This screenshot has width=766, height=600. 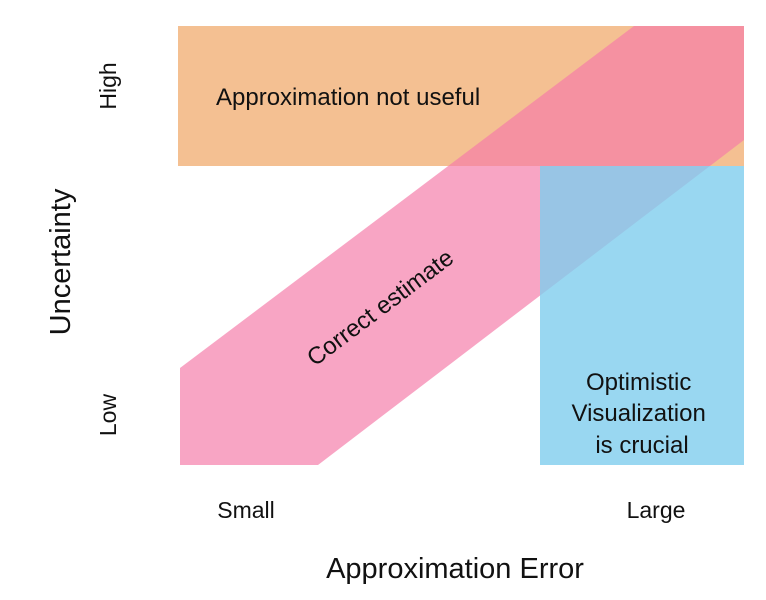 I want to click on region-label-optimistic-line-2: Visualization, so click(x=639, y=413).